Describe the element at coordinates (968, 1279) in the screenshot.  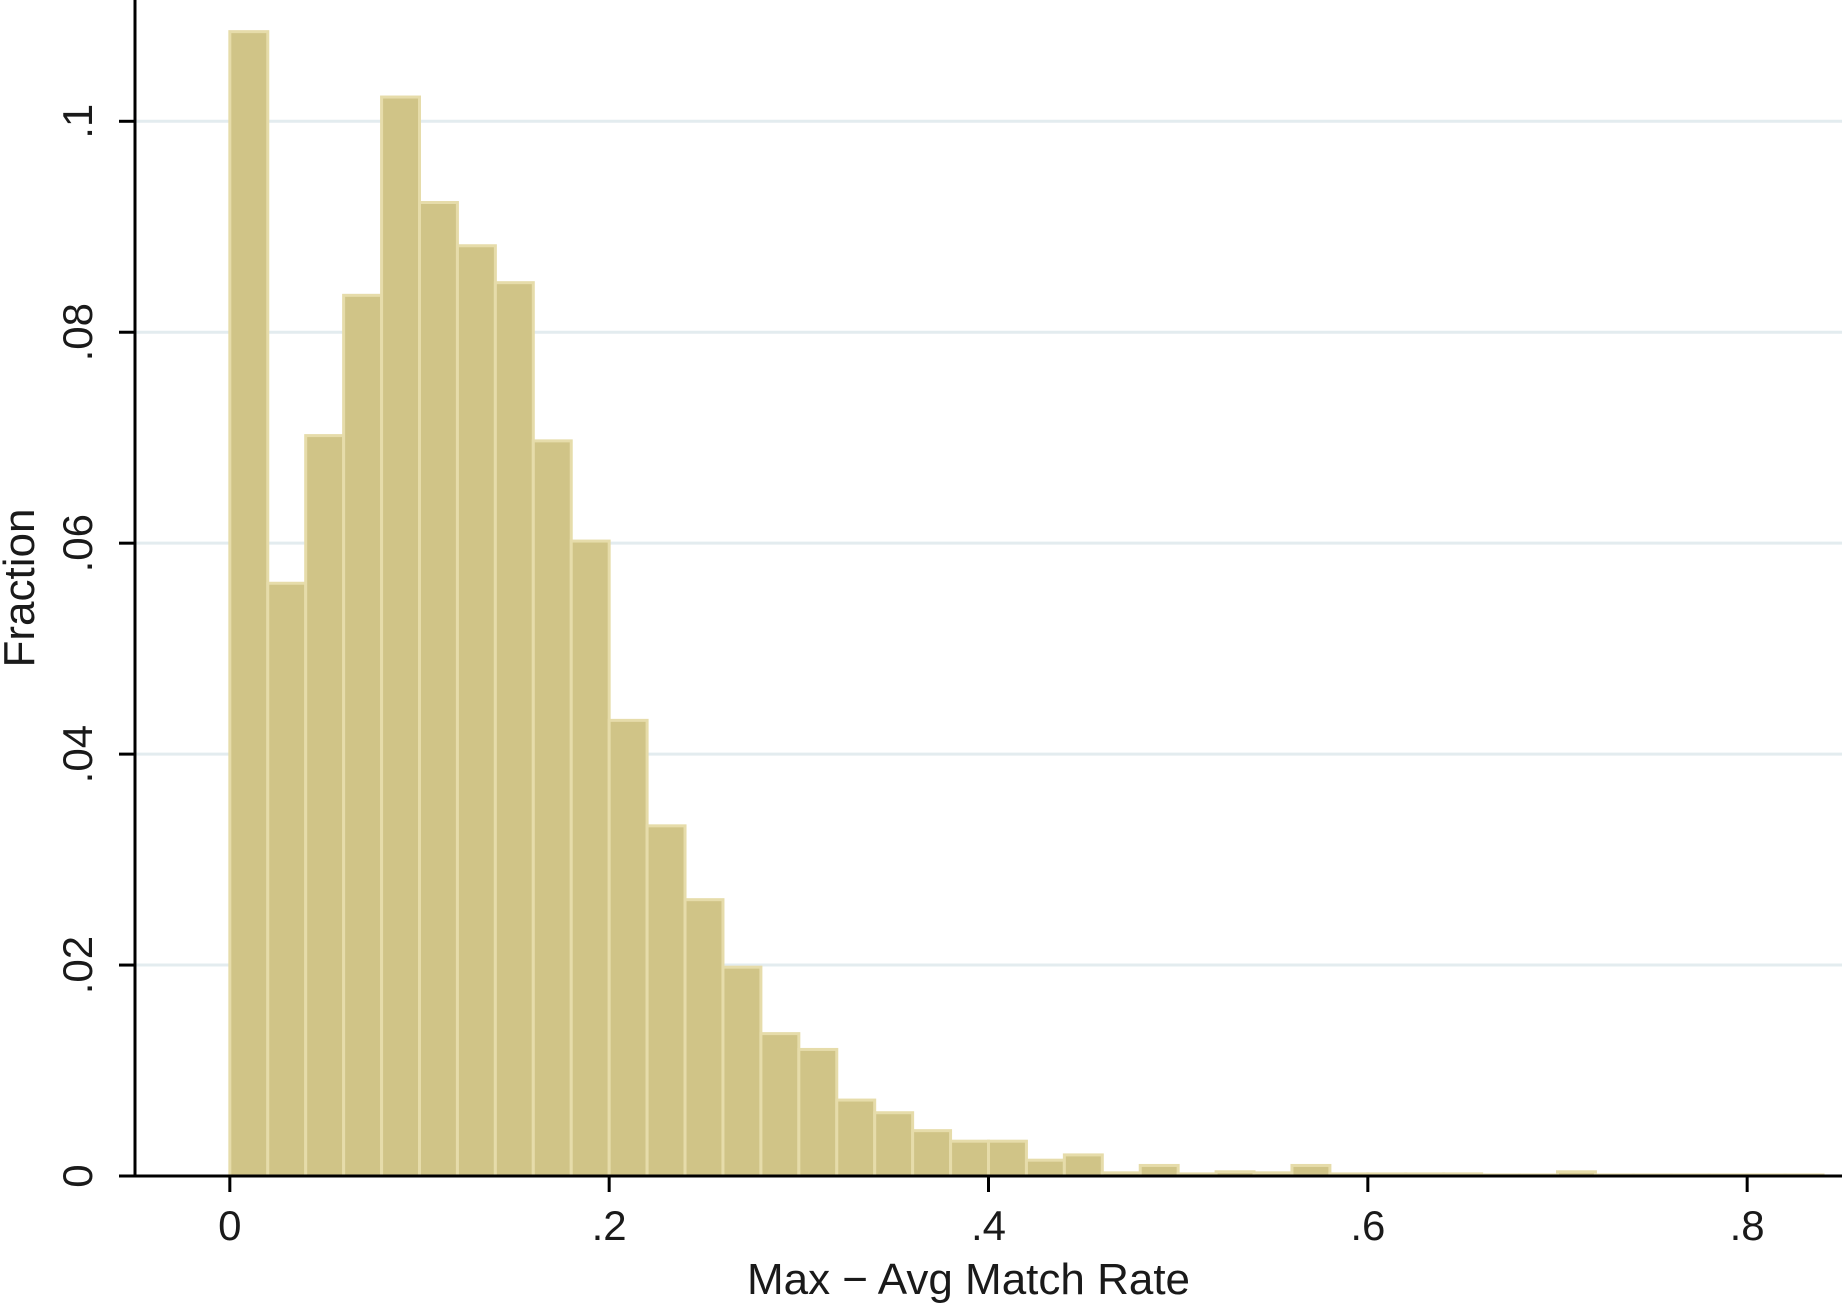
I see `x-axis-title: Max − Avg Match Rate` at that location.